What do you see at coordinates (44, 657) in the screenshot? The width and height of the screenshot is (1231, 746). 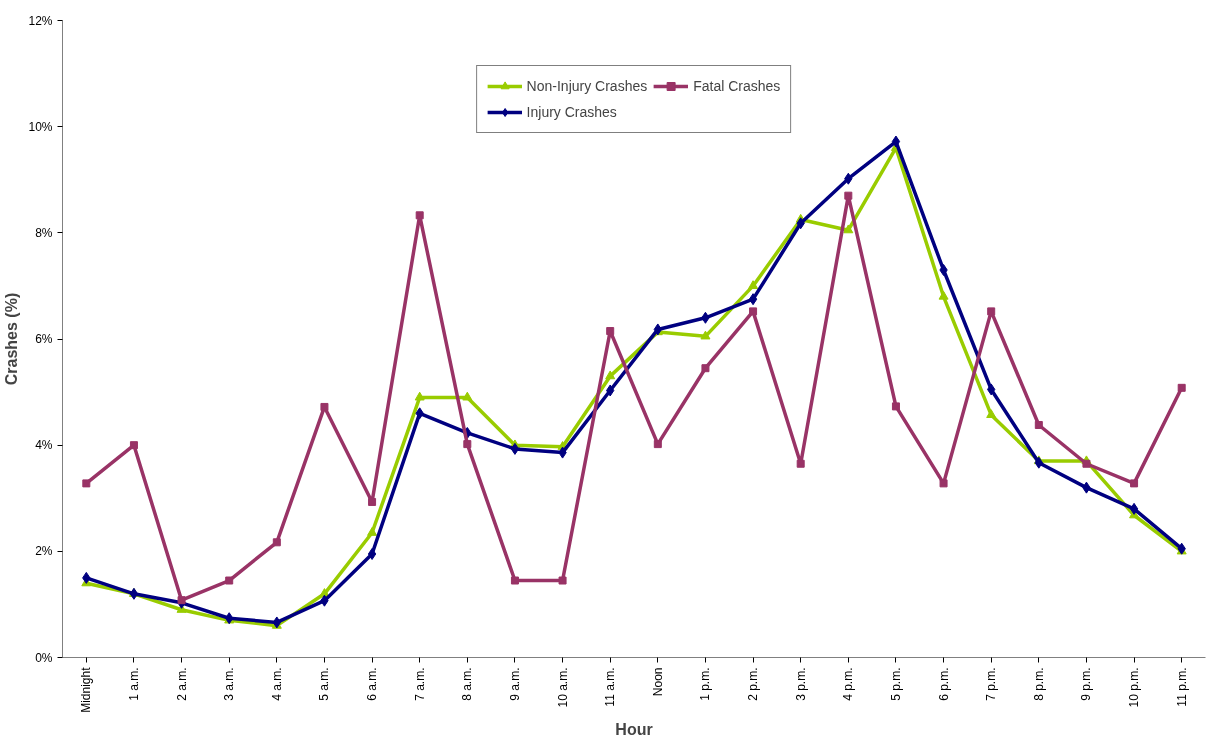 I see `y-tick-label: 0%` at bounding box center [44, 657].